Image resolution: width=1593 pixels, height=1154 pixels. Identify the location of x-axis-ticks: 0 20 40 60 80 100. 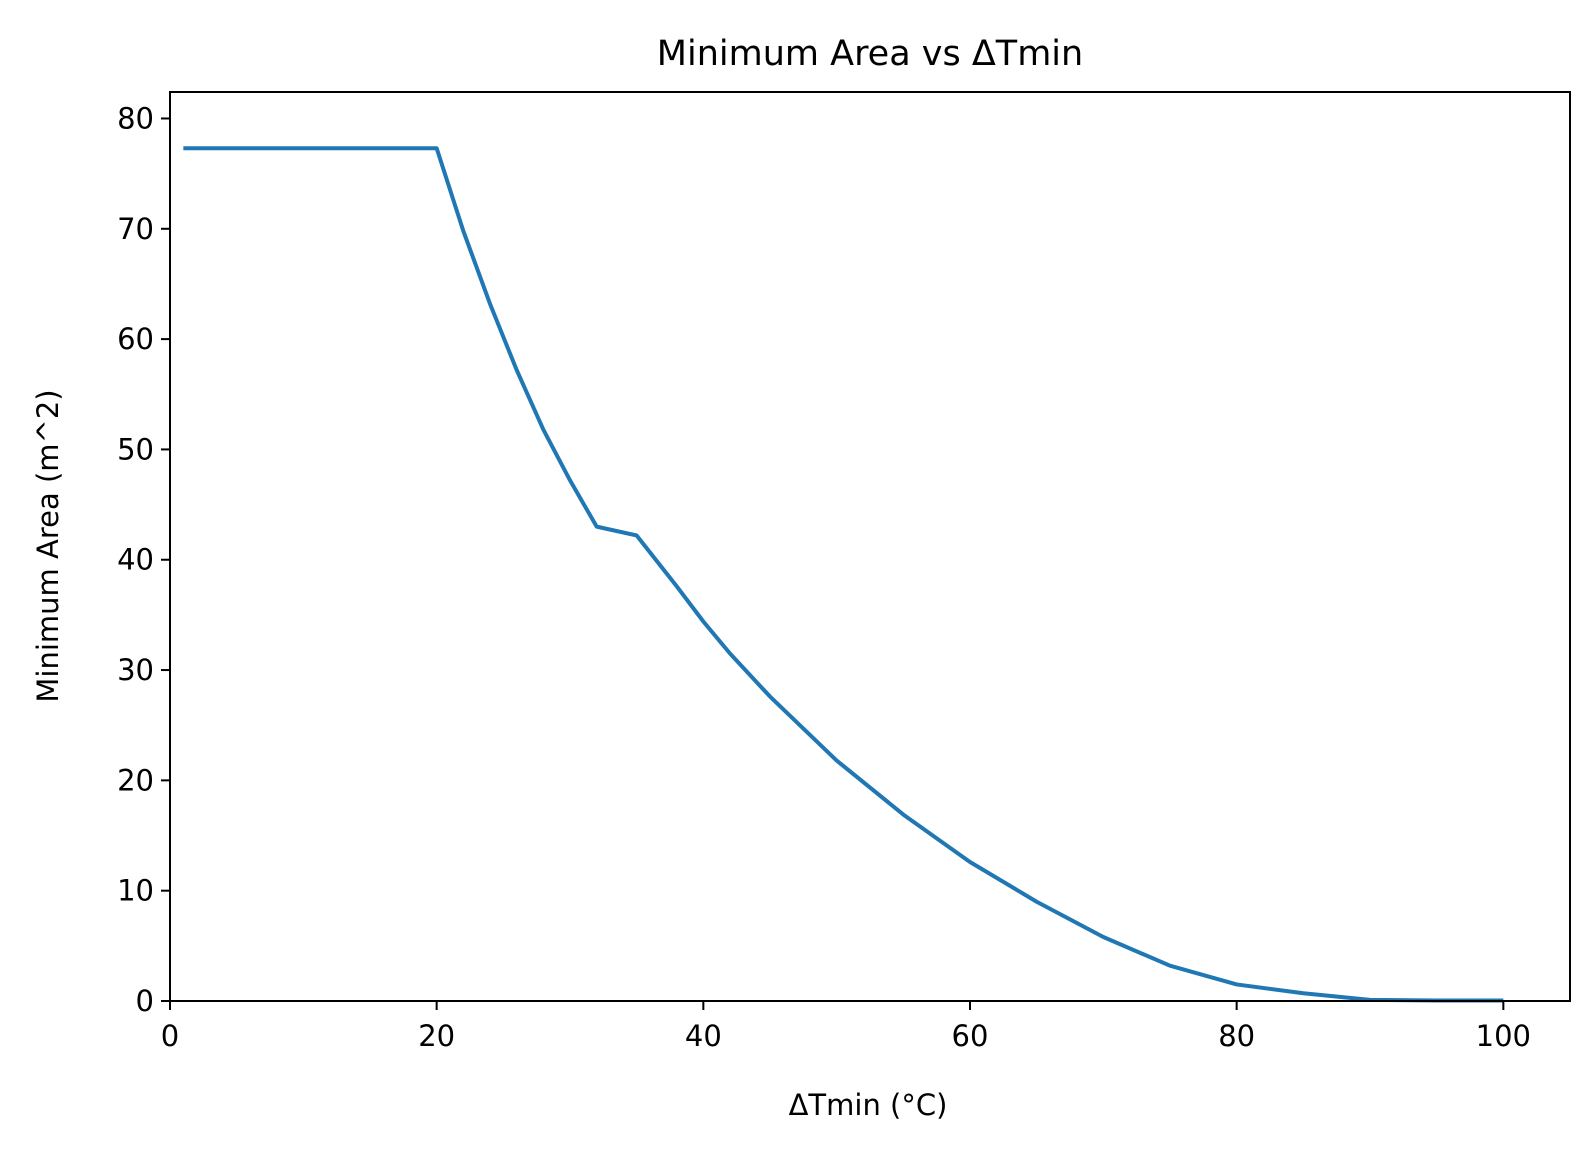
(846, 1027).